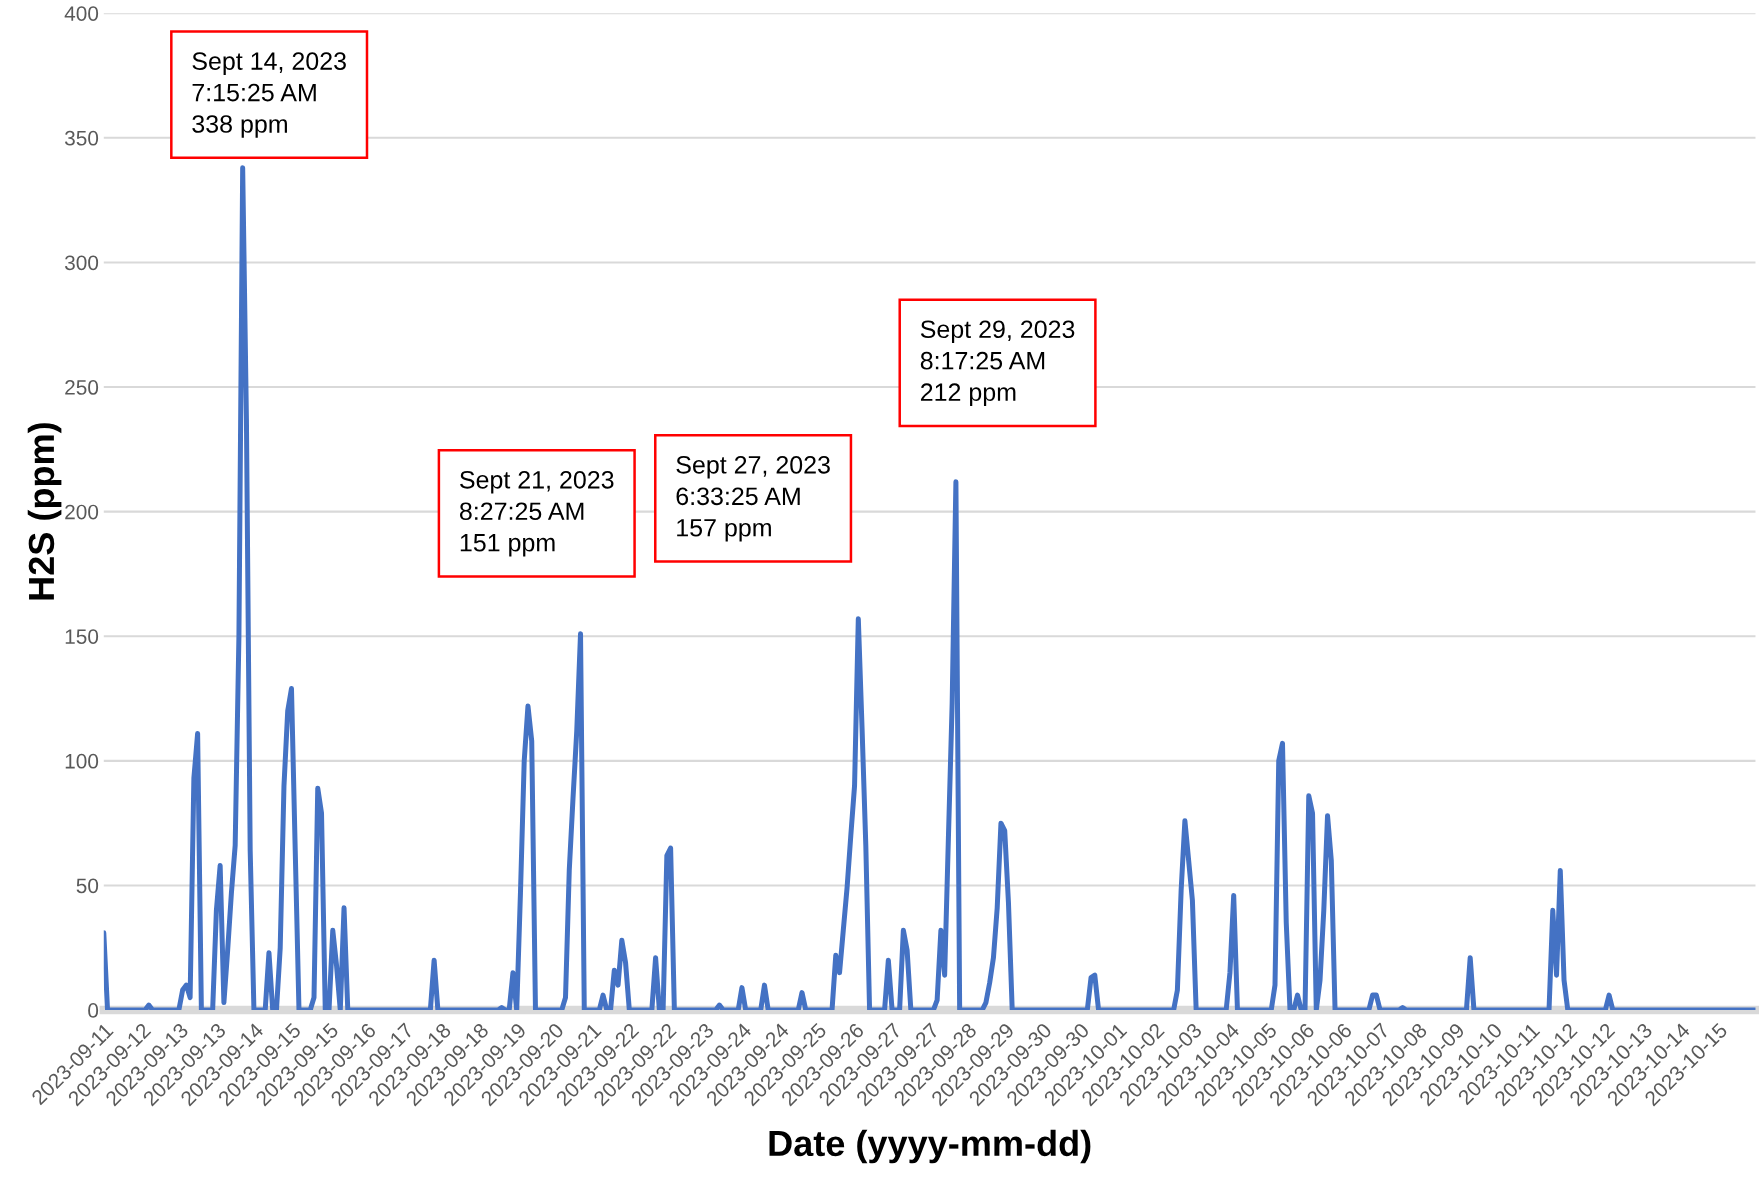  Describe the element at coordinates (997, 363) in the screenshot. I see `annotation: Sept 29, 2023 8:17:25 AM 212 ppm` at that location.